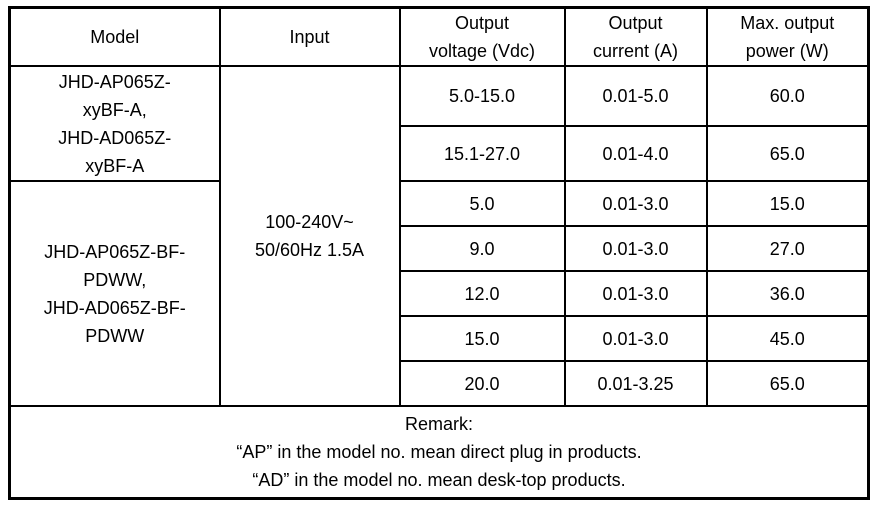  I want to click on model-line: xyBF-A,, so click(114, 109).